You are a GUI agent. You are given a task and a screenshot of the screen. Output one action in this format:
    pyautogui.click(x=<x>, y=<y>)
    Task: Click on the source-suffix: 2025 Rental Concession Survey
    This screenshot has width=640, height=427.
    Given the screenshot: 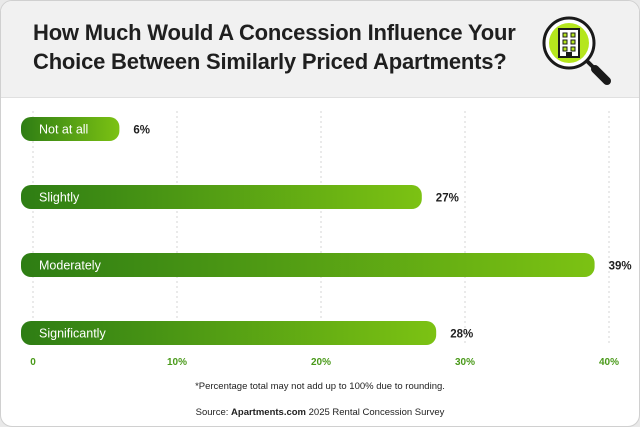 What is the action you would take?
    pyautogui.click(x=375, y=412)
    